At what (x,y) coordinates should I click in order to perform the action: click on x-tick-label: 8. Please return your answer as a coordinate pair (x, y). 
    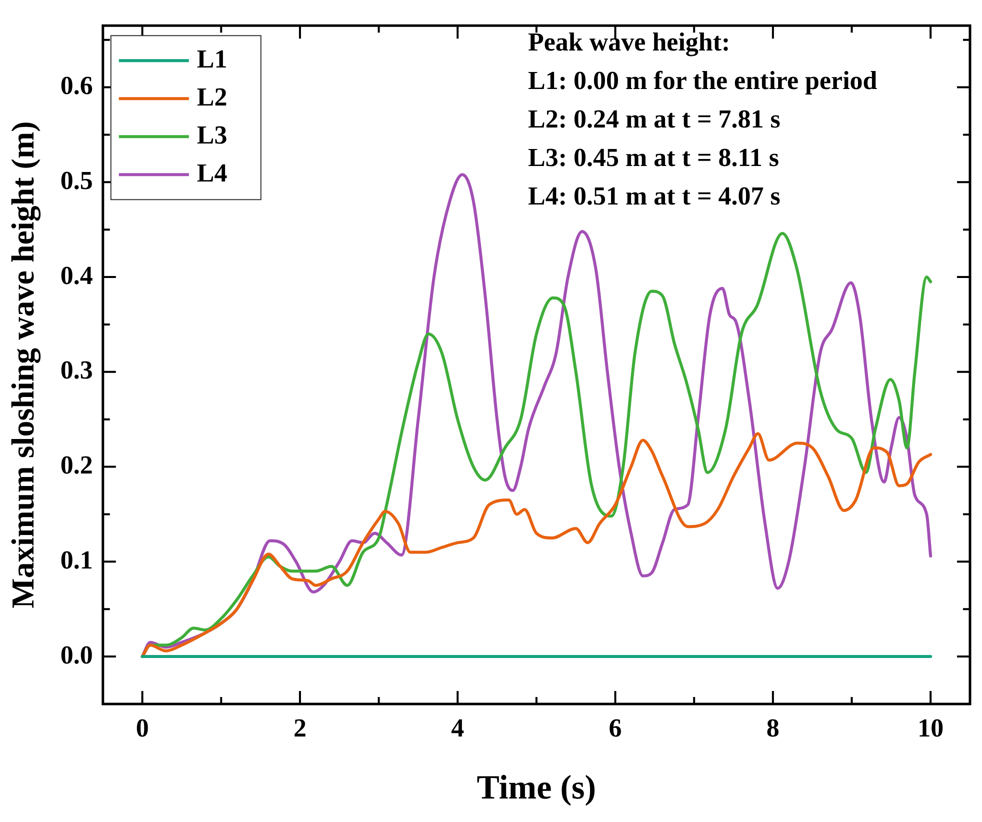
    Looking at the image, I should click on (773, 727).